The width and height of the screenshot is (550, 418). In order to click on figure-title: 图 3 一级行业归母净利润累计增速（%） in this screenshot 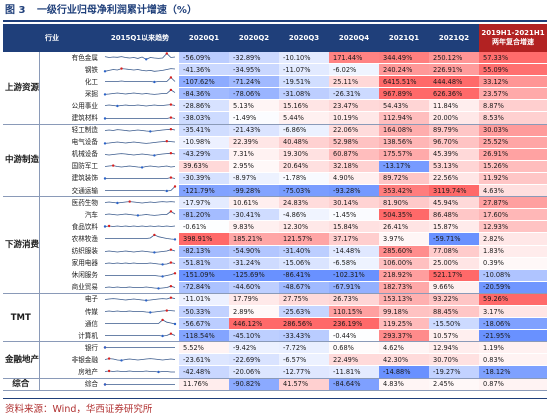, I will do `click(101, 11)`.